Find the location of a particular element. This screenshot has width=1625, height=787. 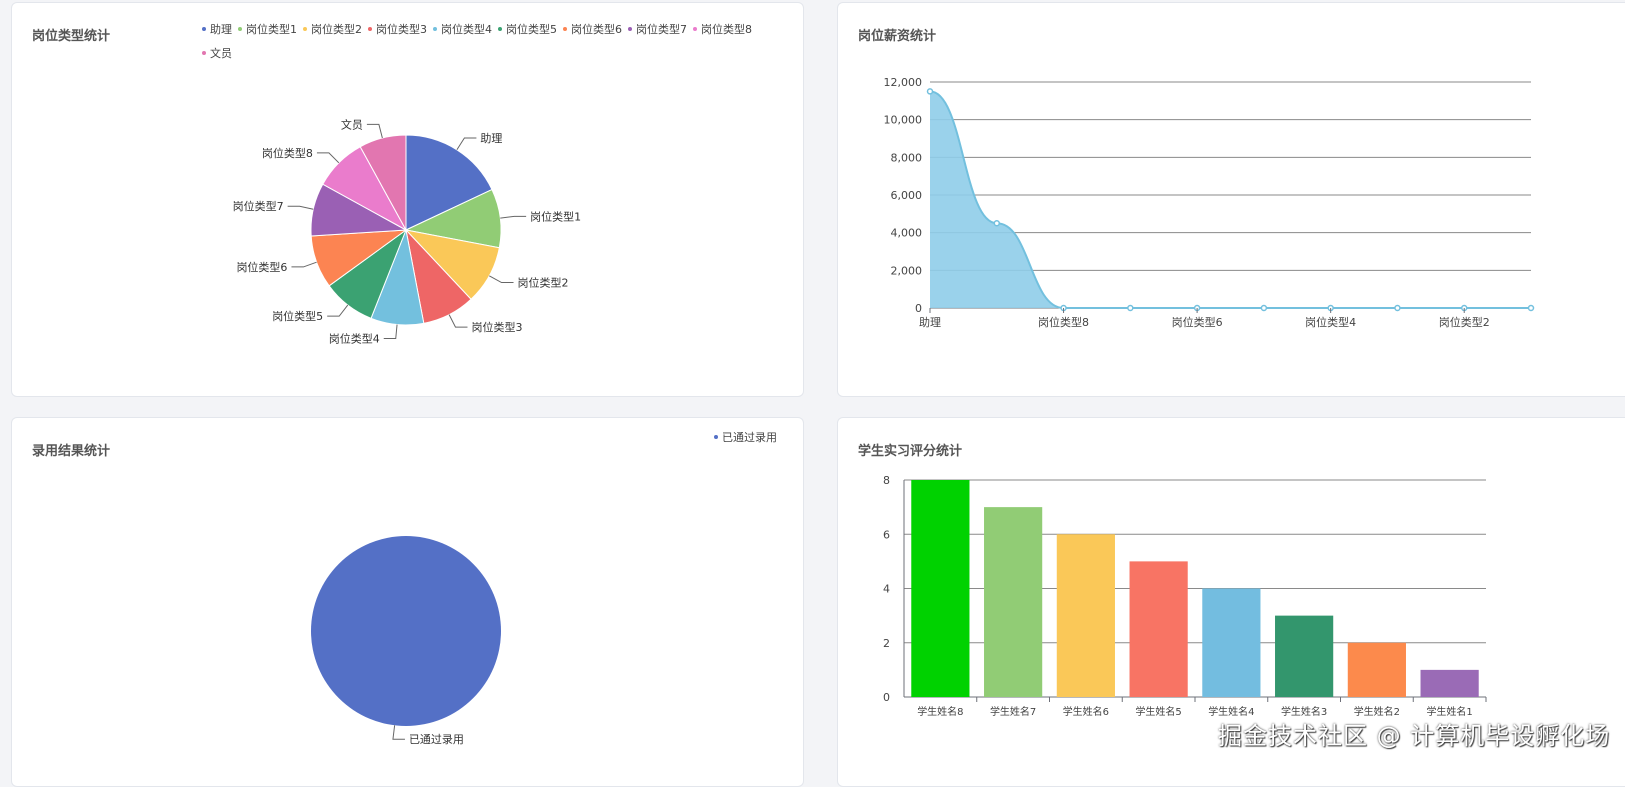

legend-item: 岗位类型4 is located at coordinates (462, 30).